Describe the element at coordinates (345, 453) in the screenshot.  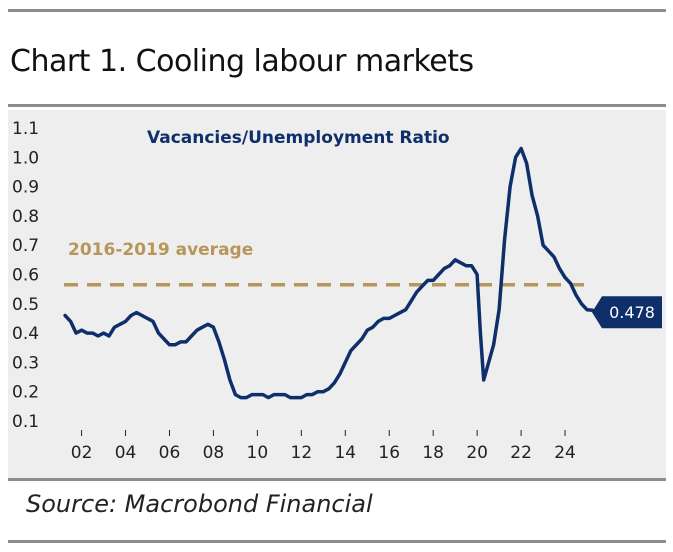
I see `x-tick-label: 14` at that location.